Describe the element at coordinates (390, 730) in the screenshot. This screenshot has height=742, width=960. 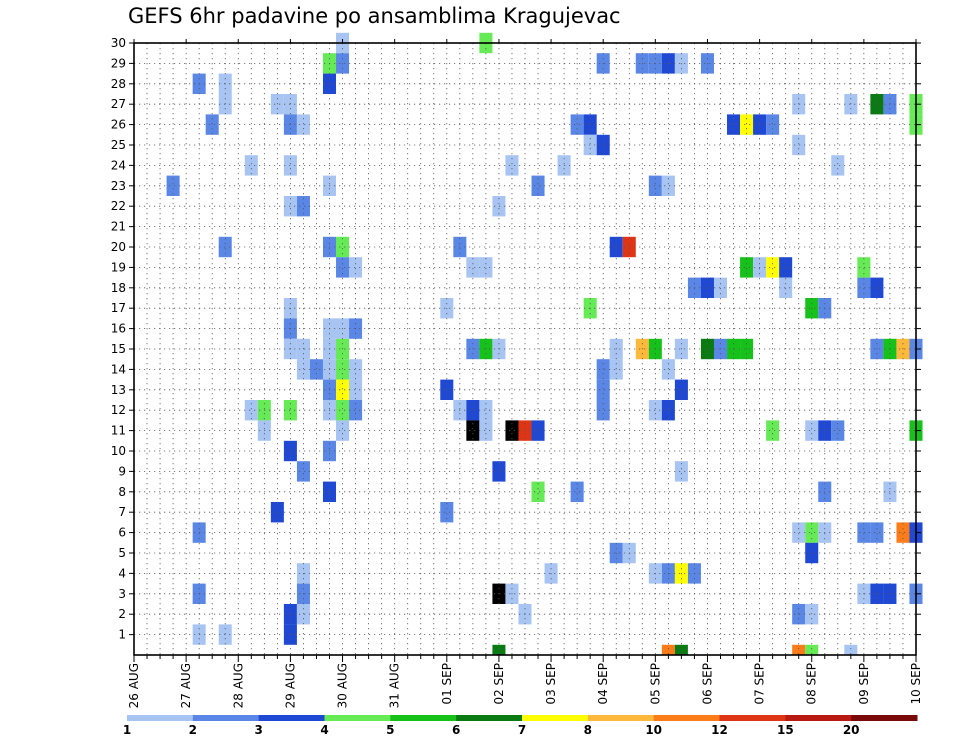
I see `colorbar-label: 5` at that location.